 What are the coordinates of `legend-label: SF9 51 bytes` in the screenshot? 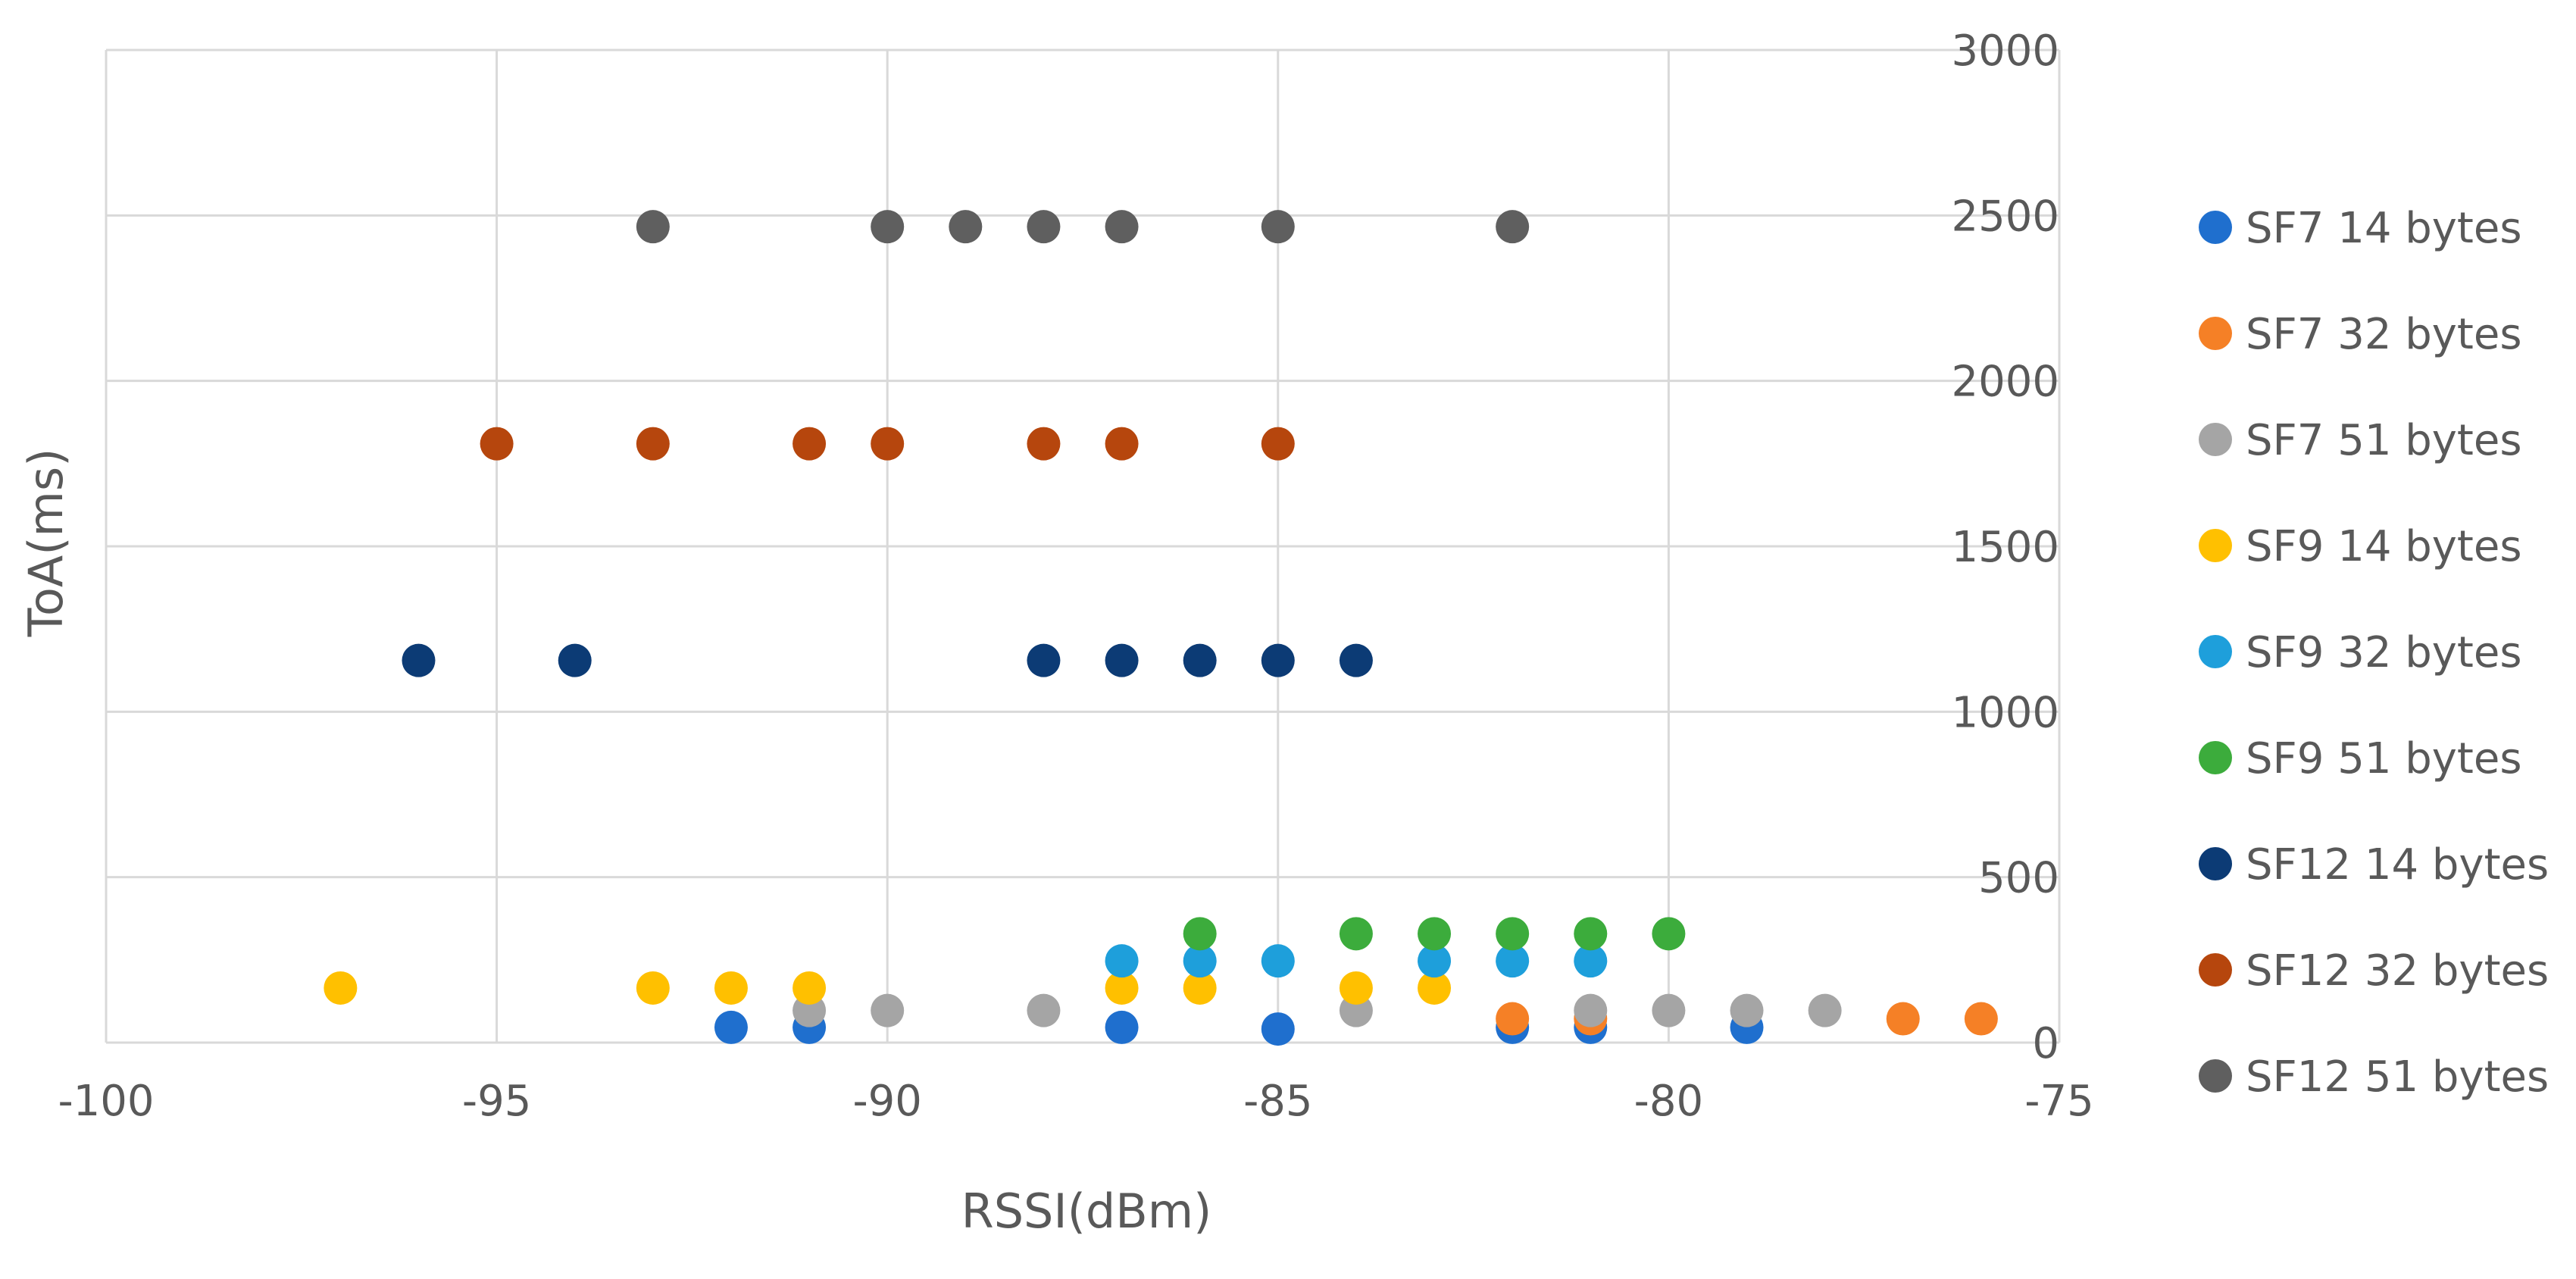 It's located at (2384, 758).